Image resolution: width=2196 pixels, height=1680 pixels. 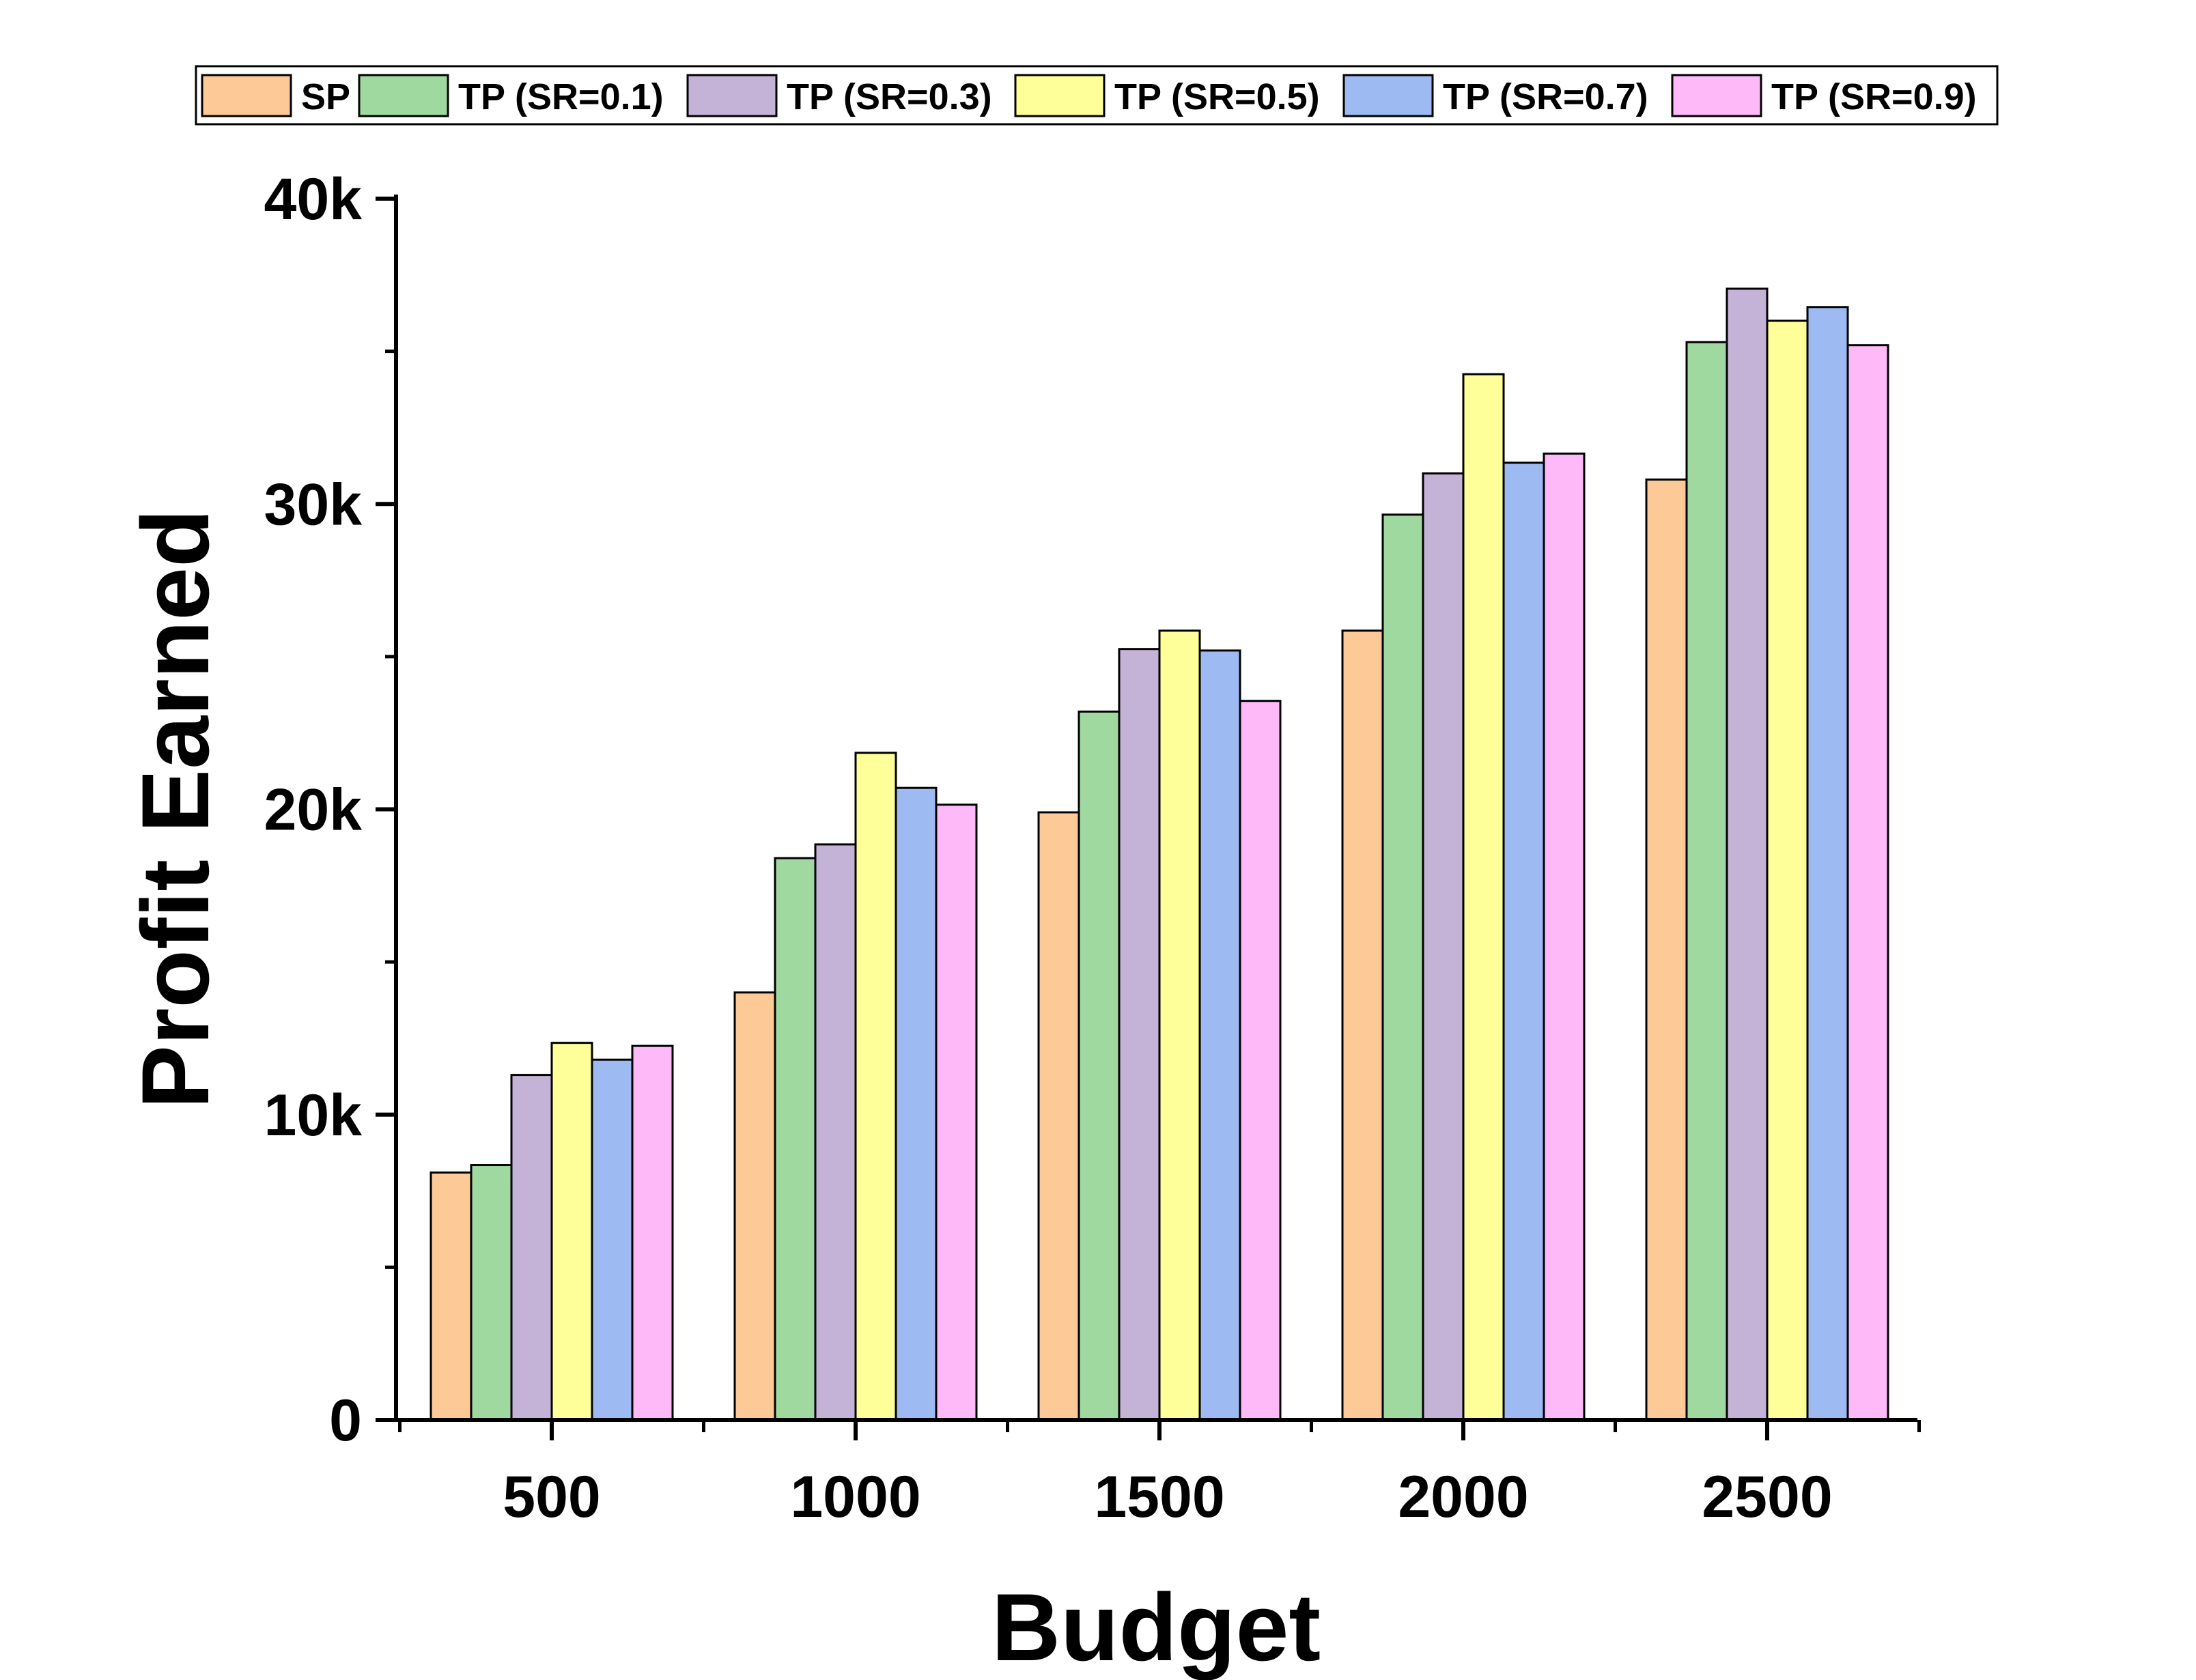 I want to click on legend-label-1: TP (SR=0.1), so click(x=561, y=96).